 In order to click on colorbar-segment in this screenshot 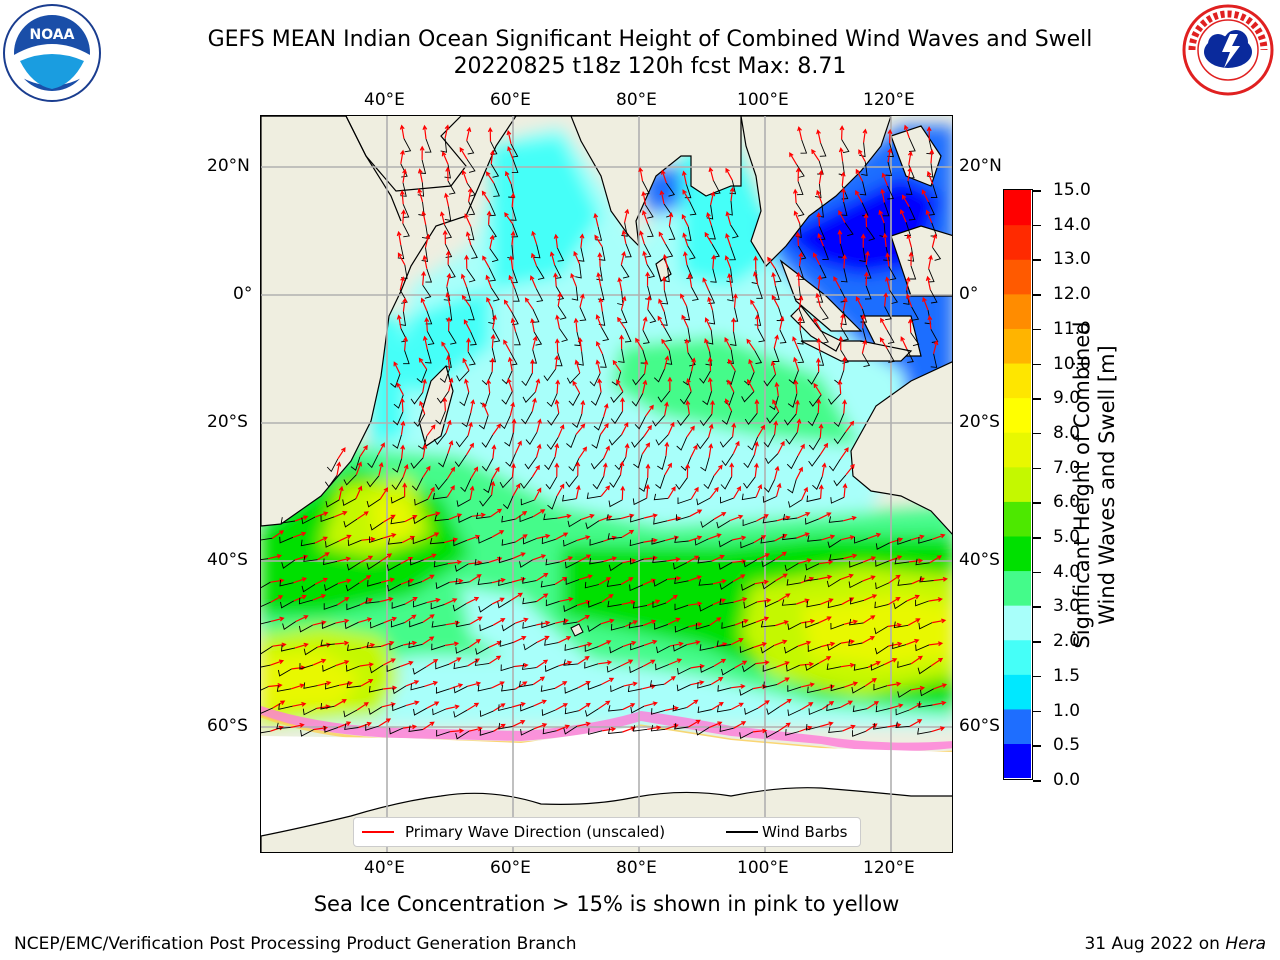, I will do `click(1017, 519)`.